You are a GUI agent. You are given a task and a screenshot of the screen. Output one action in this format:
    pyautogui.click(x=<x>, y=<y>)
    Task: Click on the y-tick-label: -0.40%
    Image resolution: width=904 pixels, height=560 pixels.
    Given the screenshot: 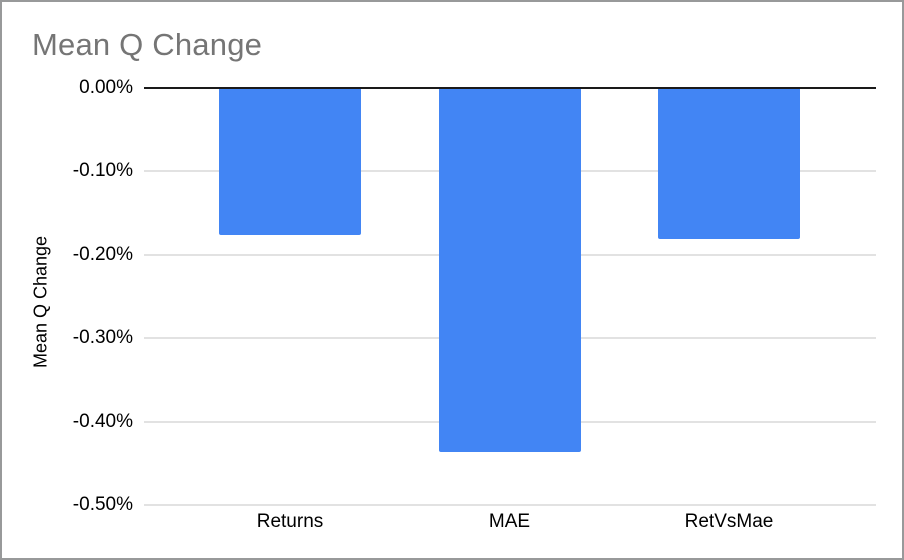 What is the action you would take?
    pyautogui.click(x=102, y=421)
    